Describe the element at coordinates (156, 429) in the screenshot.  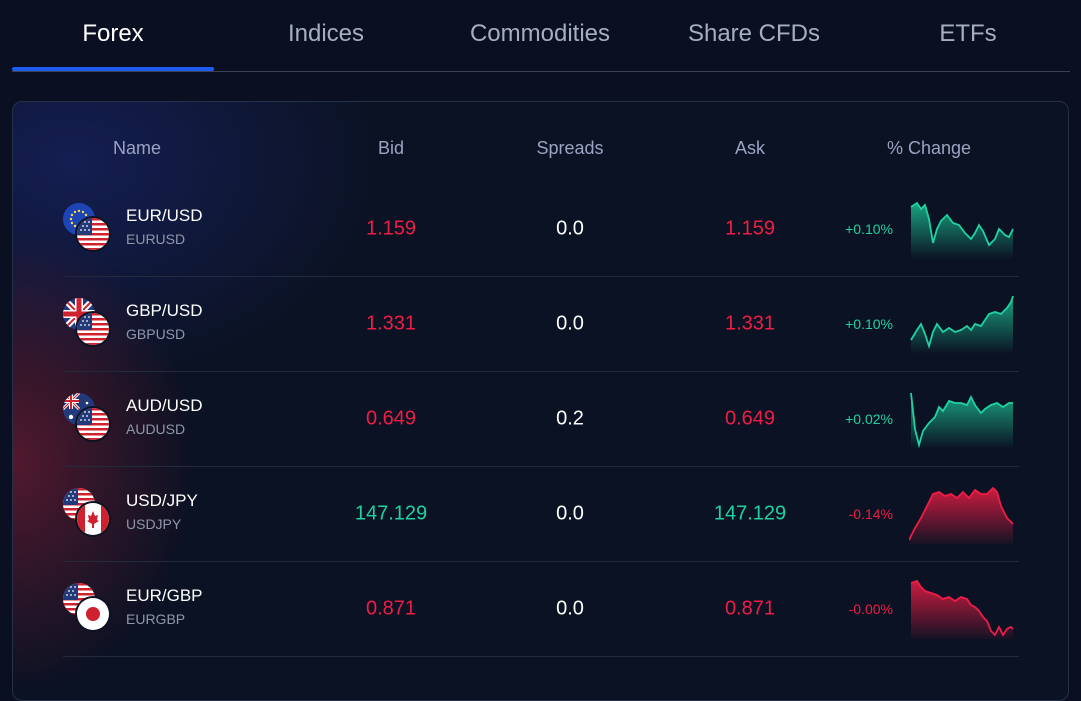
I see `pair-code: AUDUSD` at that location.